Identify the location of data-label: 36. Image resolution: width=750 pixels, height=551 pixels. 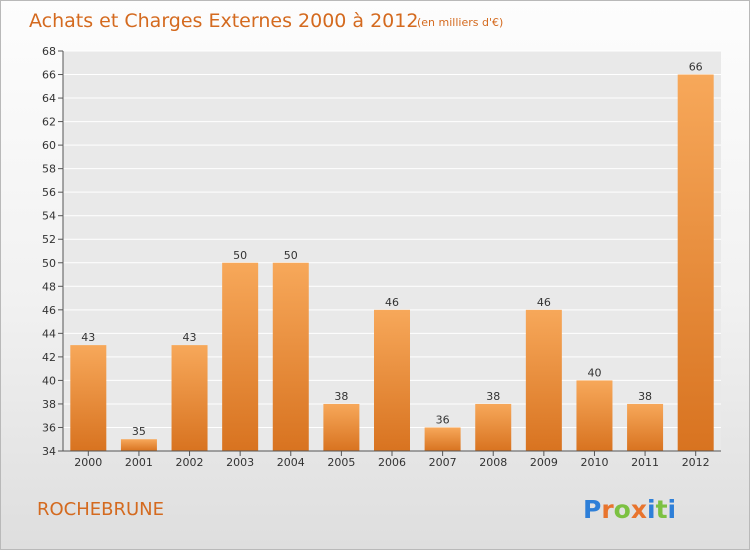
(443, 419).